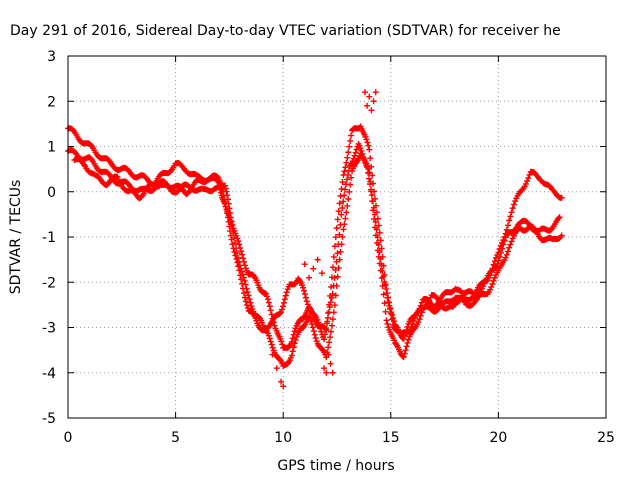  What do you see at coordinates (283, 438) in the screenshot?
I see `x-tick-label: 10` at bounding box center [283, 438].